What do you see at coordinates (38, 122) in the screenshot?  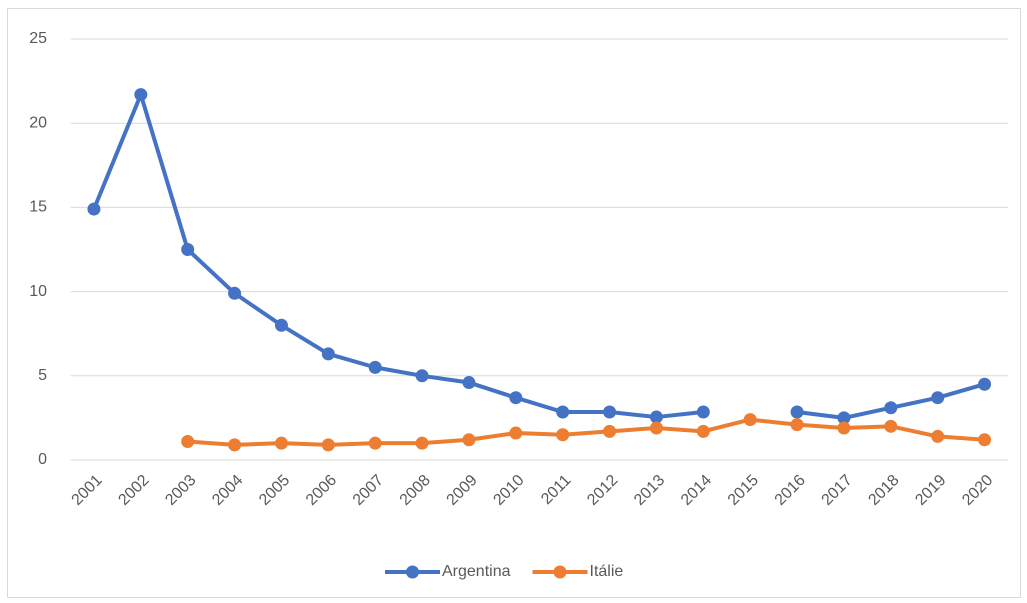 I see `y-tick-label: 20` at bounding box center [38, 122].